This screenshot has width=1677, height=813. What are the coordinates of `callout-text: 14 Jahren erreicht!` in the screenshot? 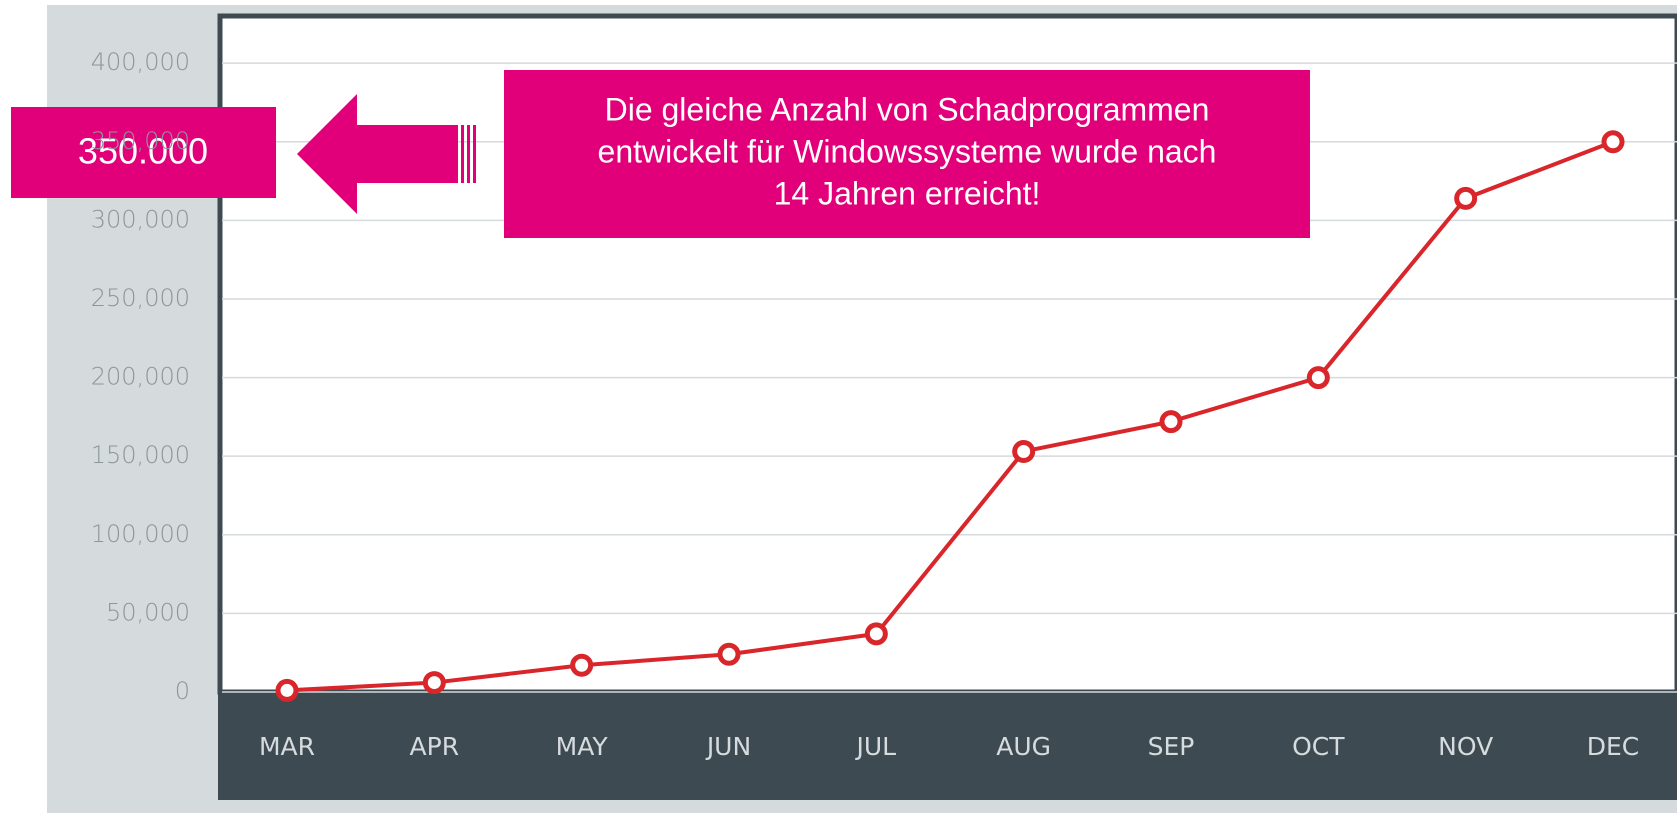 It's located at (907, 193).